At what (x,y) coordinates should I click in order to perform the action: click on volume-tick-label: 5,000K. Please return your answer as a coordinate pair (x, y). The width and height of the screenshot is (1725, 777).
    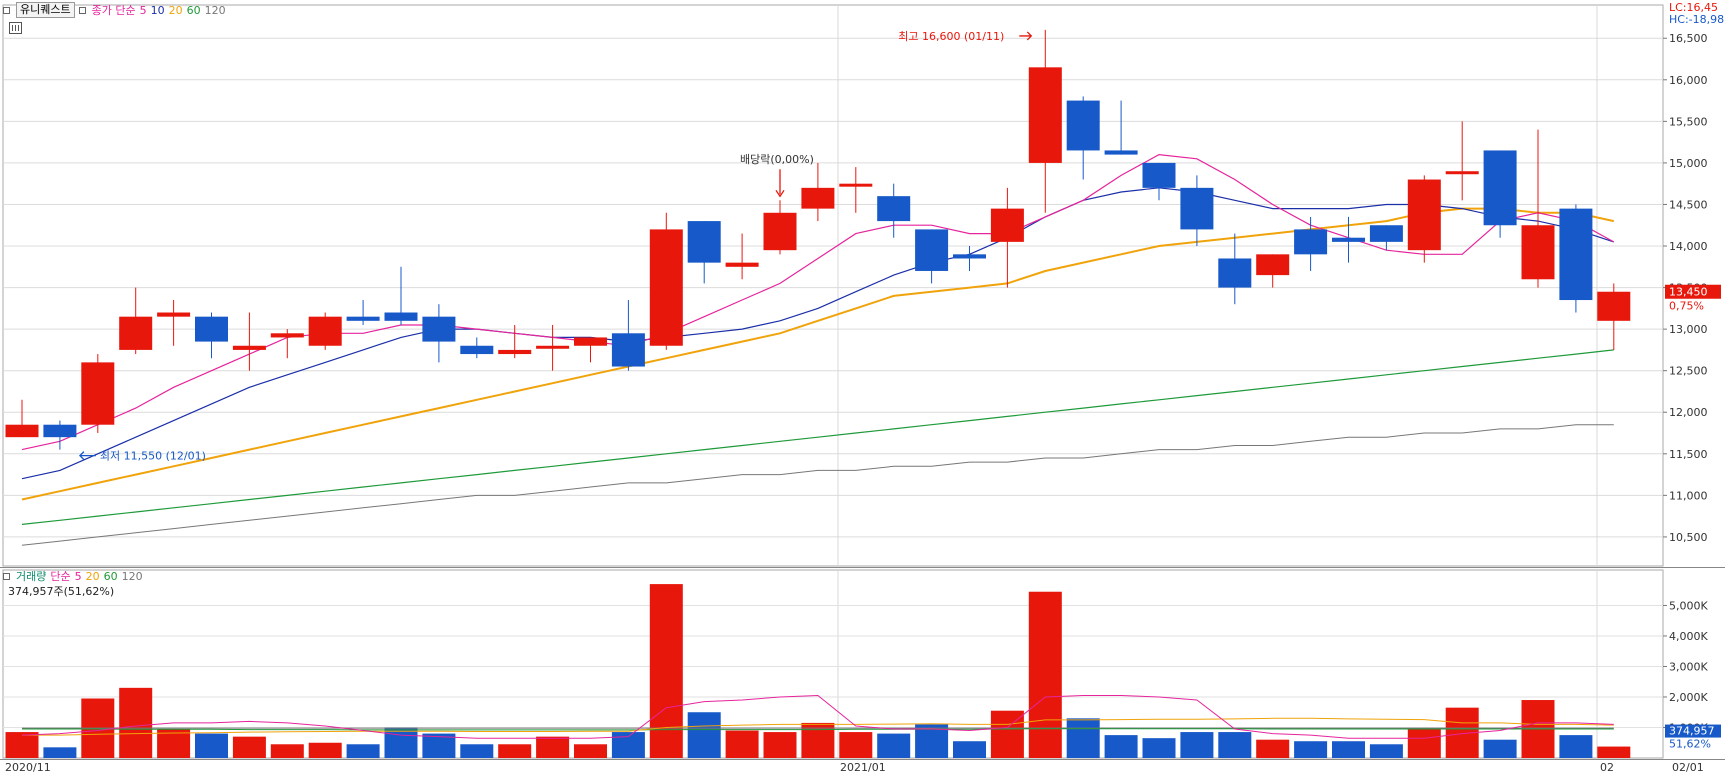
    Looking at the image, I should click on (1688, 605).